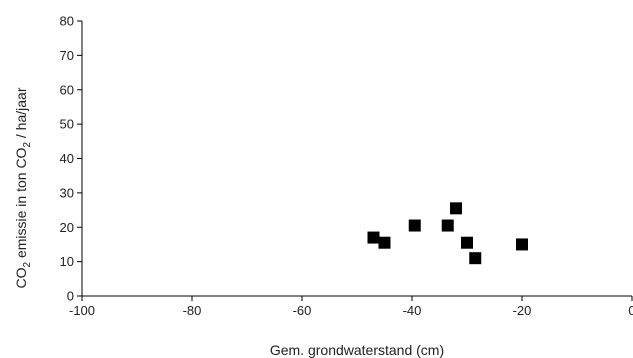  I want to click on y-axis-ticks: 0 10 20 30 40 50 60 70 80, so click(71, 159).